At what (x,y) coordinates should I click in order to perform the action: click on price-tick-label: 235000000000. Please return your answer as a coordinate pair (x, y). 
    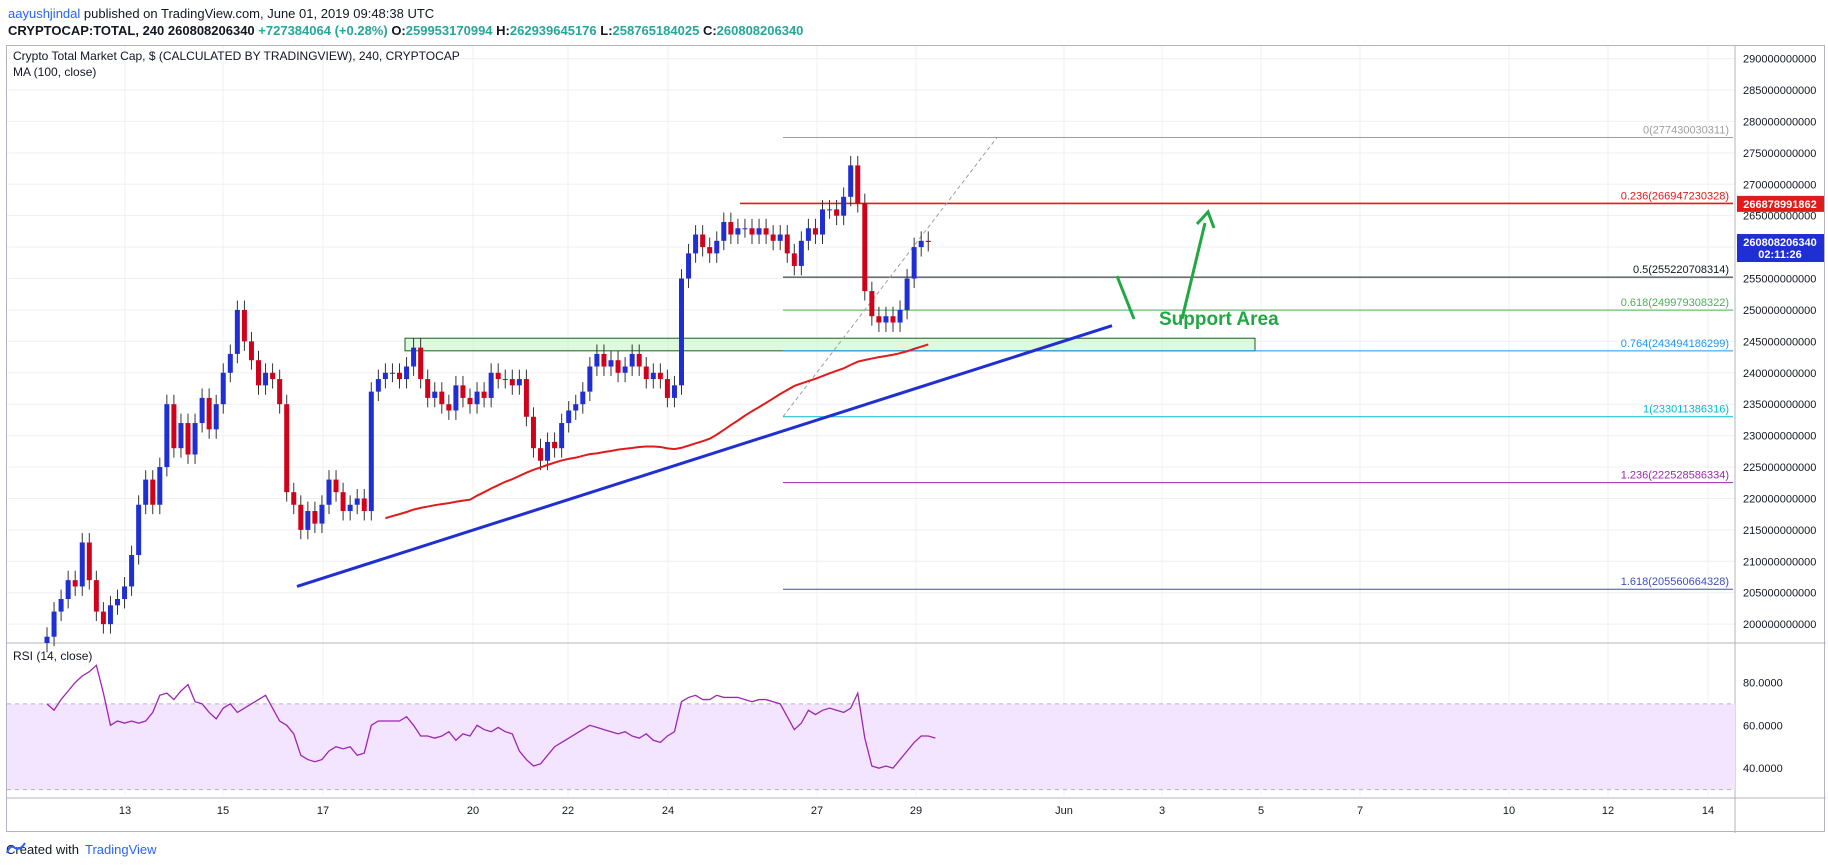
    Looking at the image, I should click on (1779, 405).